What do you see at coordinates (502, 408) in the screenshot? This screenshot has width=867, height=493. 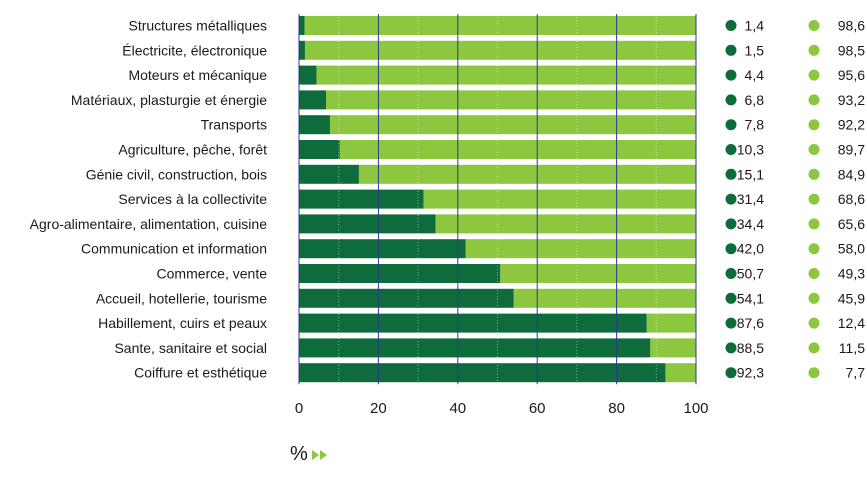 I see `x-tick-labels-group: 0 20 40 60 80 100` at bounding box center [502, 408].